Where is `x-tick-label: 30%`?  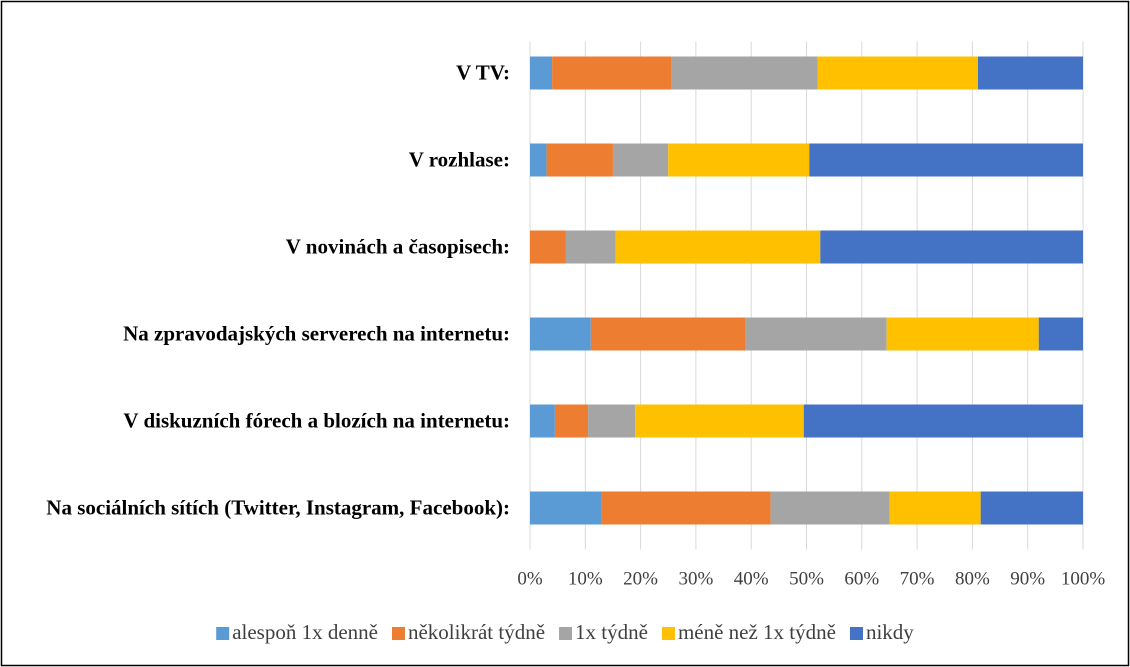
x-tick-label: 30% is located at coordinates (695, 578).